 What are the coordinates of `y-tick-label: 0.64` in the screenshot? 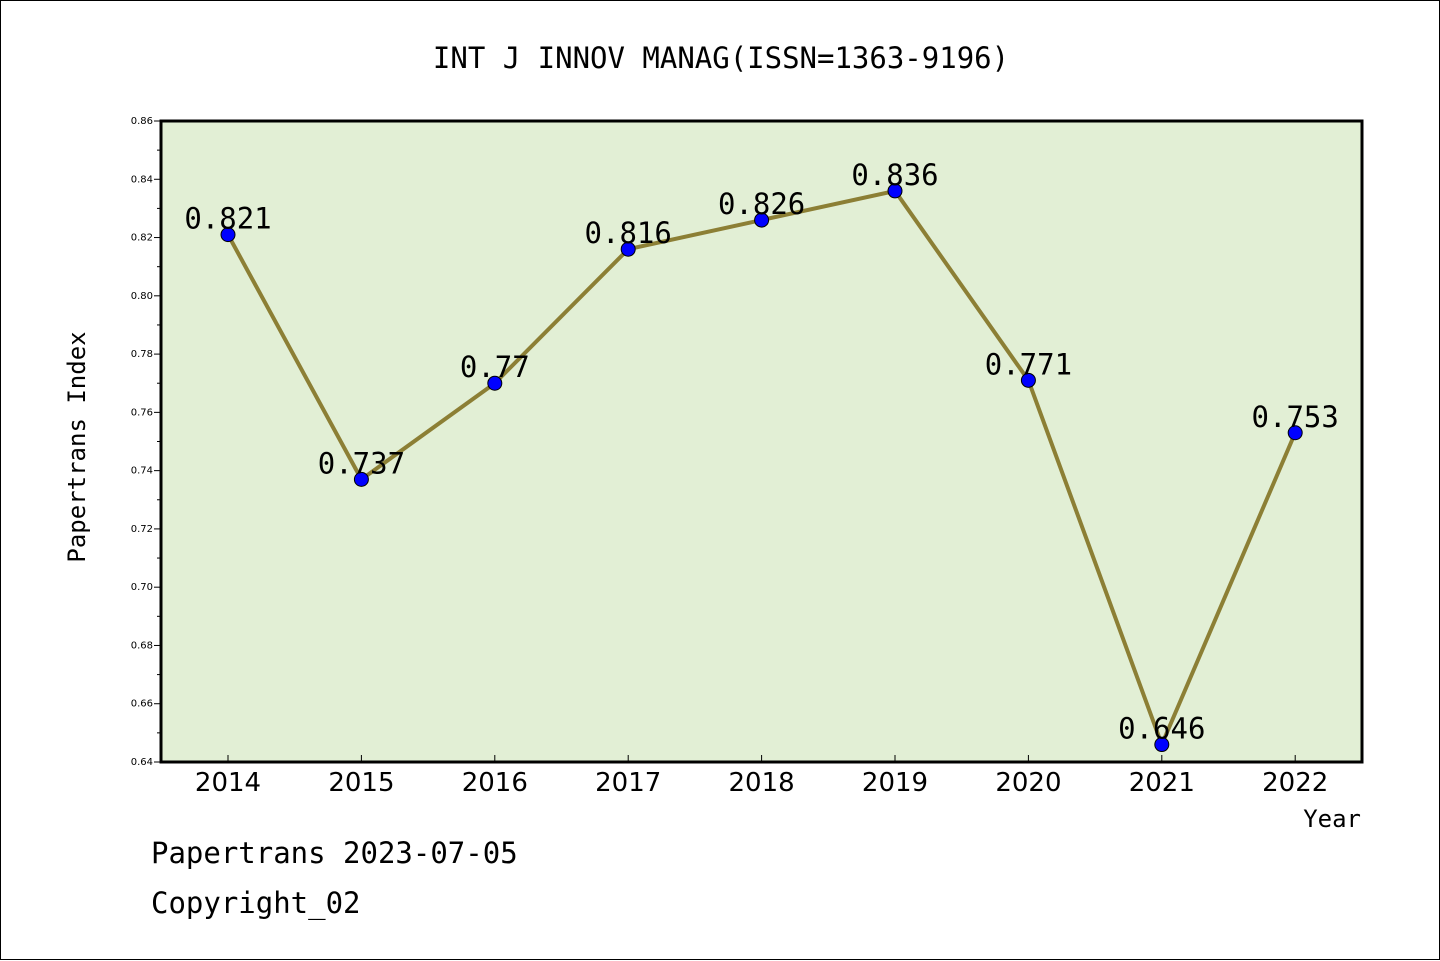 It's located at (142, 762).